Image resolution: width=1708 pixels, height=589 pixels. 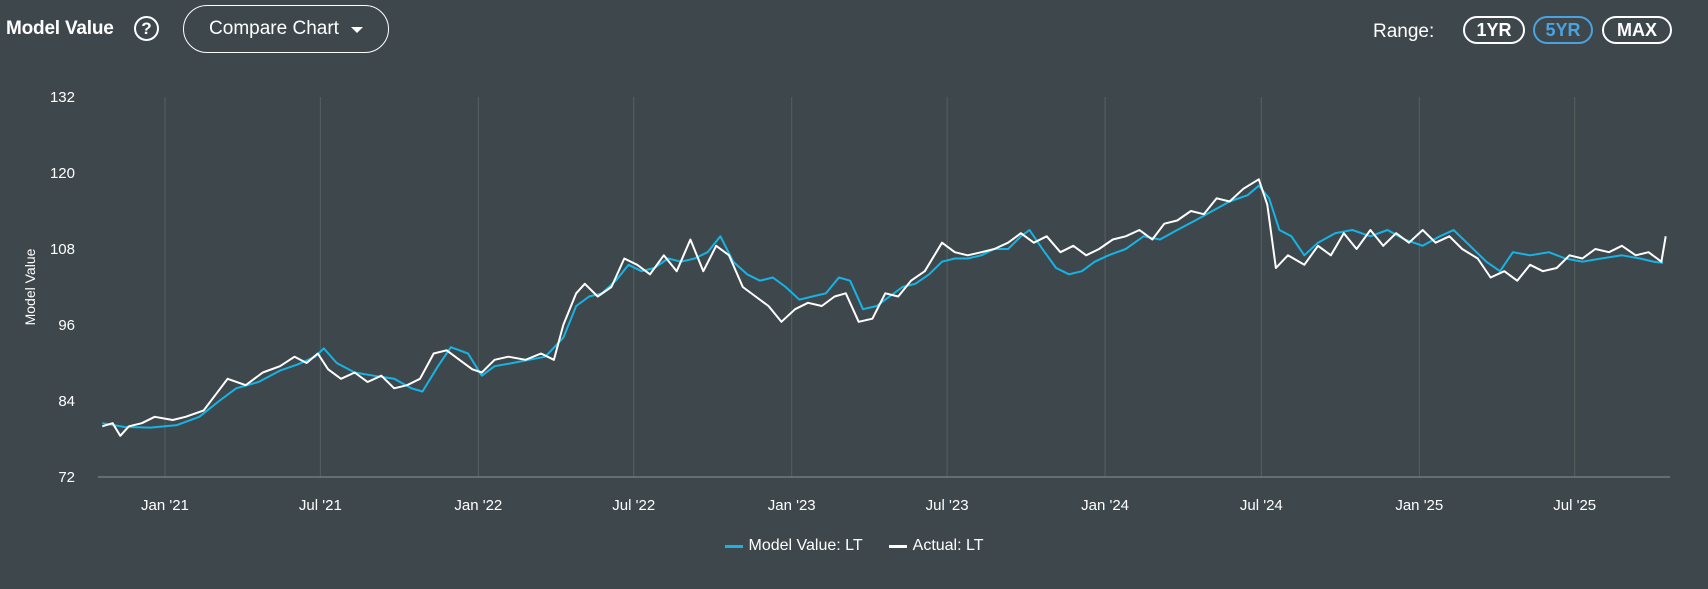 What do you see at coordinates (62, 249) in the screenshot?
I see `y-tick-label: 108` at bounding box center [62, 249].